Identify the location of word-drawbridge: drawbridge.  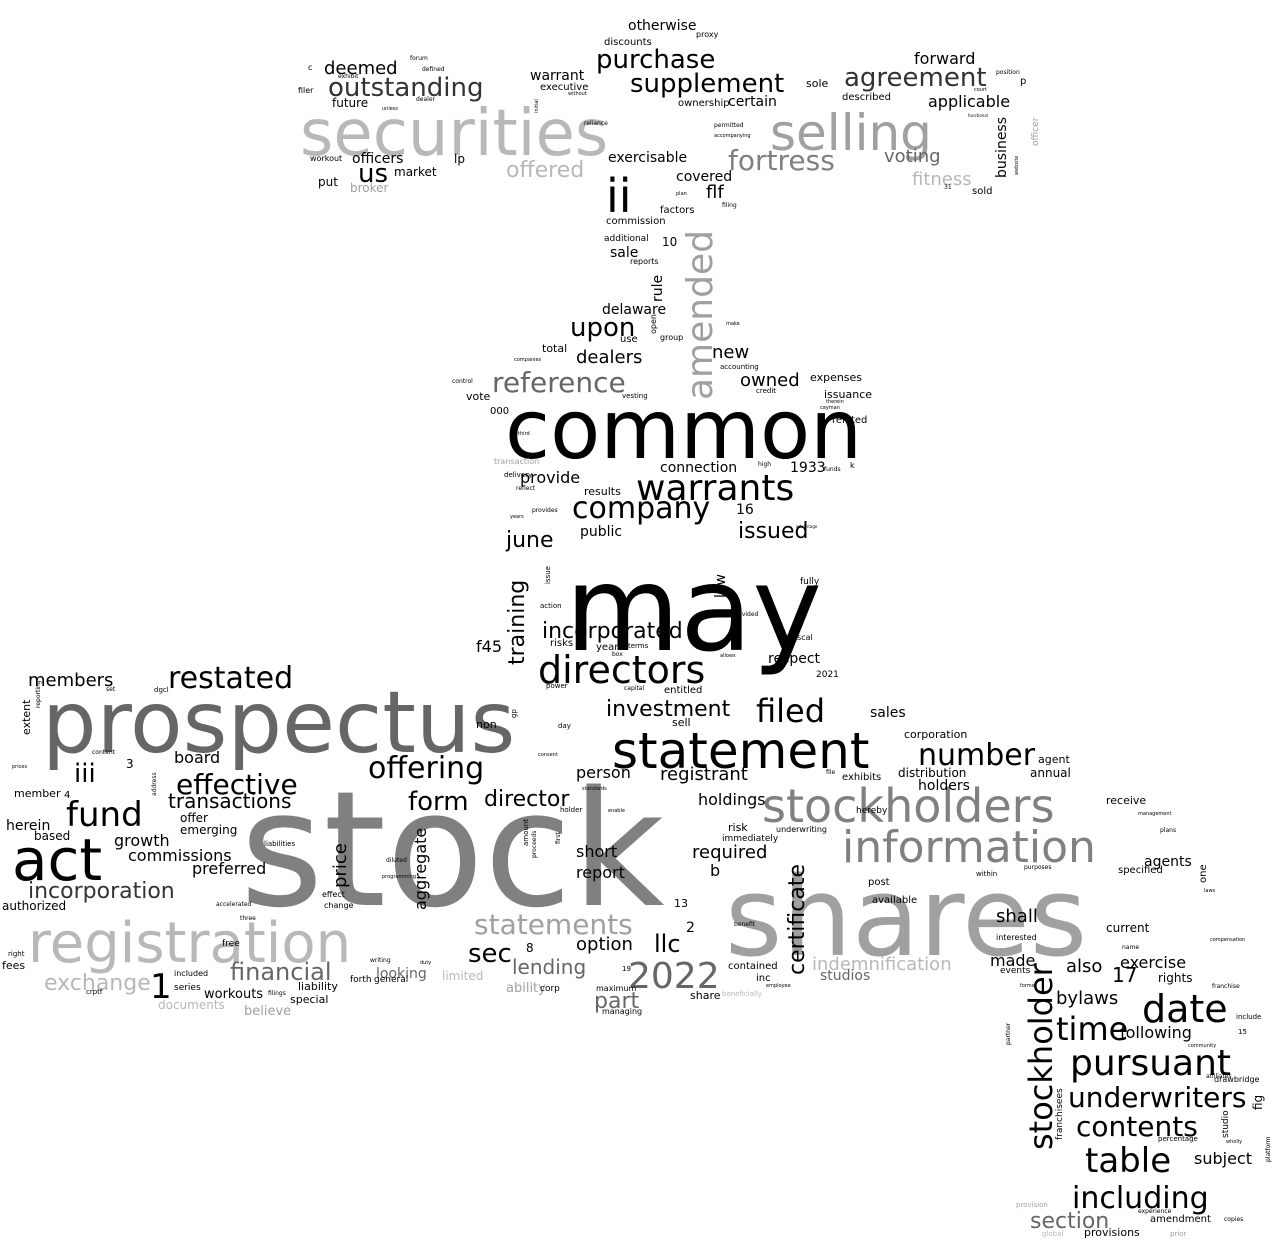
(1237, 1079).